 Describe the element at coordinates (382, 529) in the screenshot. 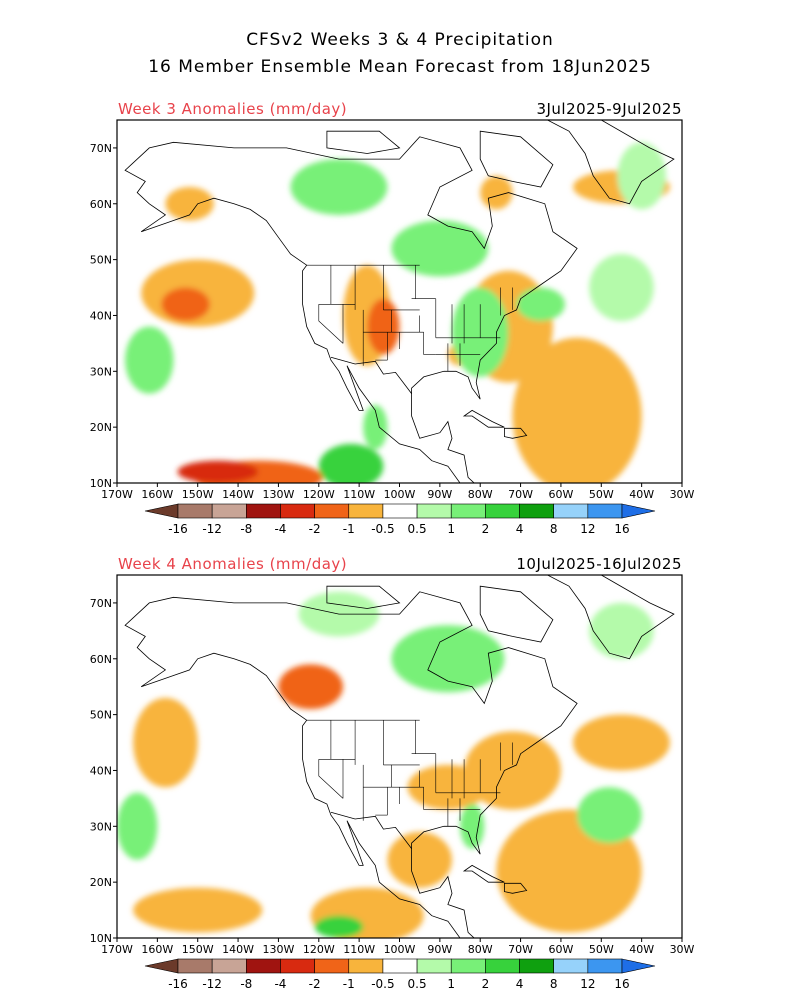

I see `colorbar-label: -0.5` at that location.